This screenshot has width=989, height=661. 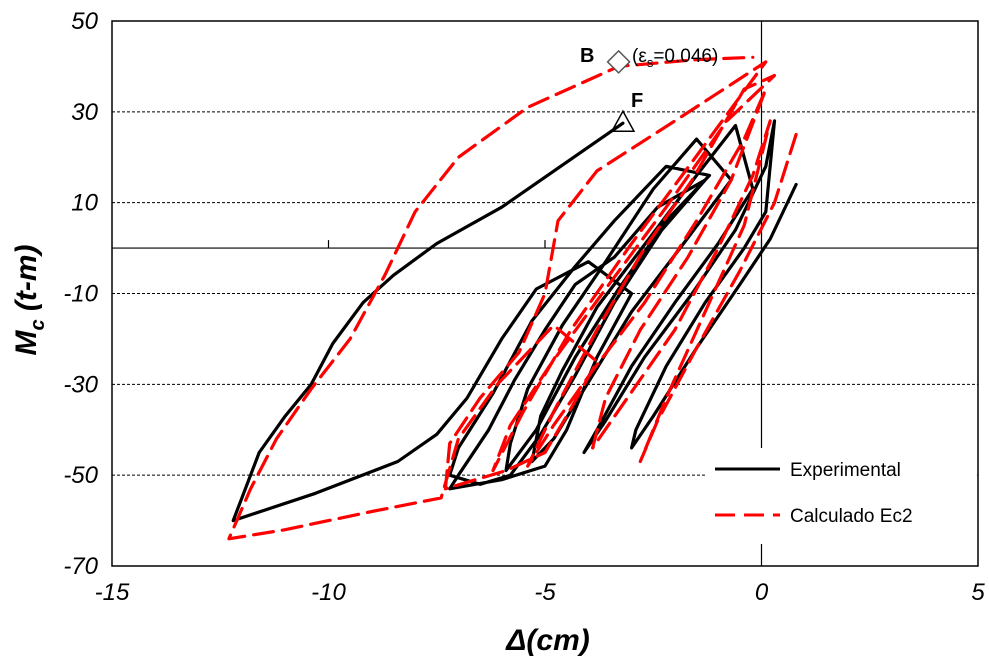 I want to click on y-tick-label: -30, so click(x=80, y=384).